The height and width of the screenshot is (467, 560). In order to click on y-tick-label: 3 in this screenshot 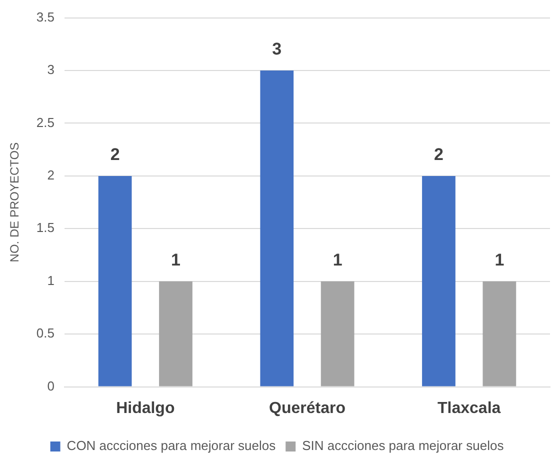, I will do `click(50, 70)`.